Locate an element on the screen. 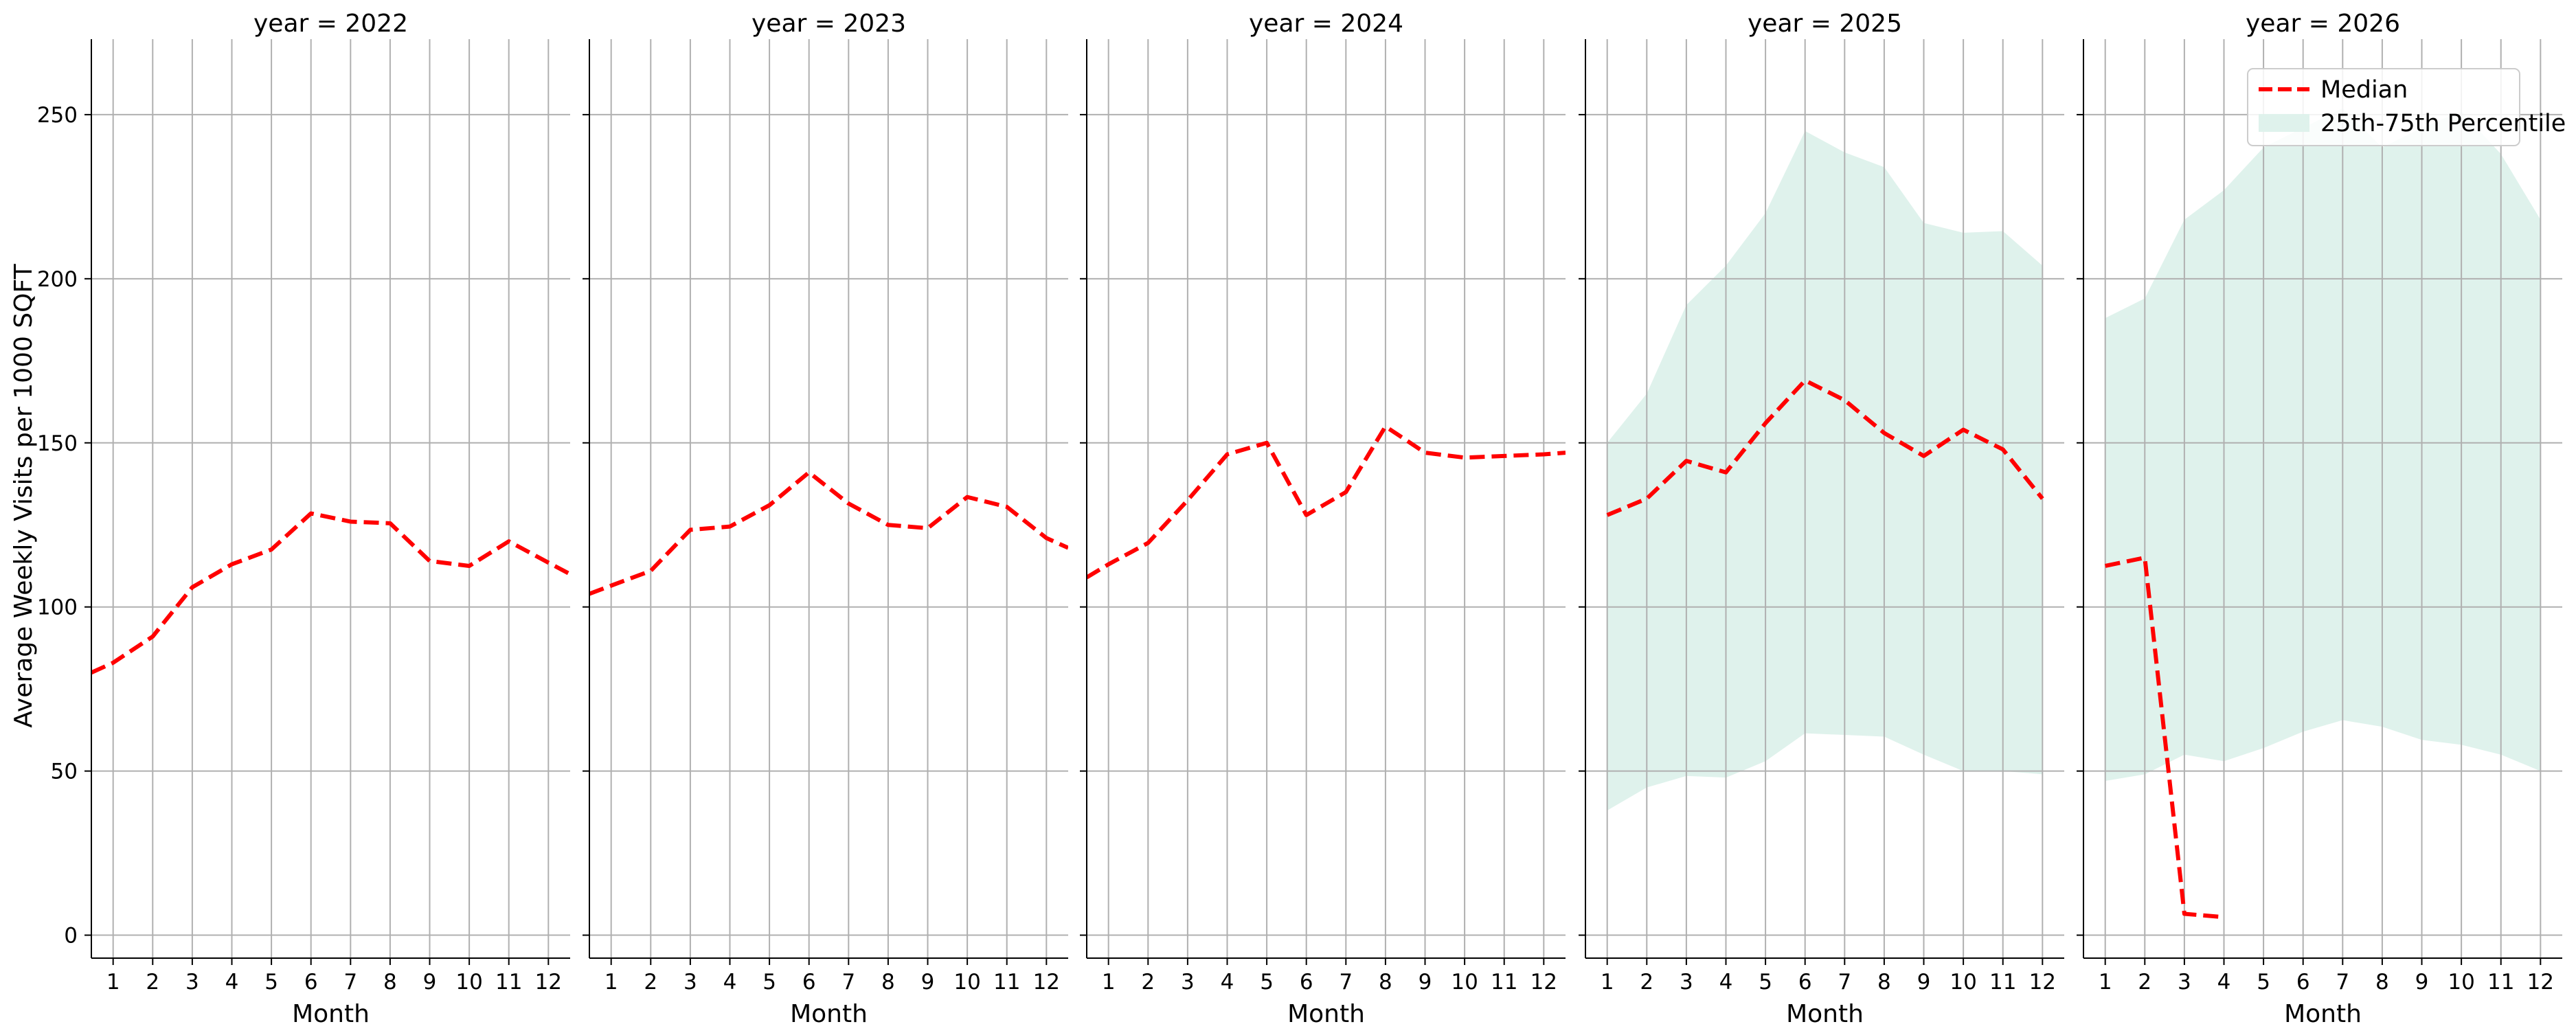  y-tick-label: 200 is located at coordinates (57, 279).